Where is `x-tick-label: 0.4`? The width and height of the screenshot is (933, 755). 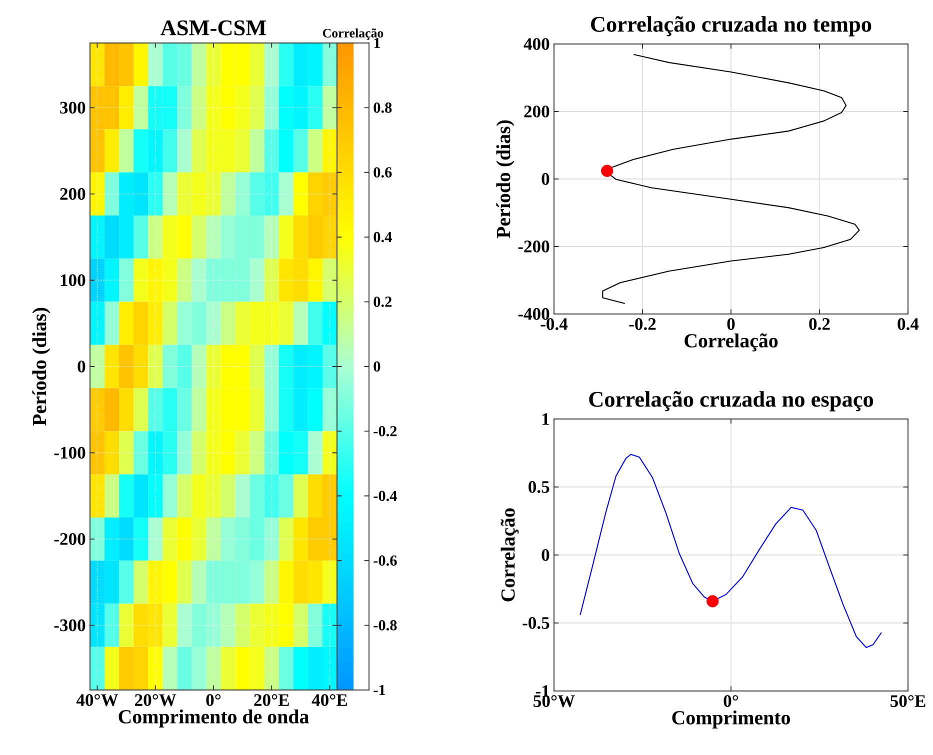
x-tick-label: 0.4 is located at coordinates (908, 324).